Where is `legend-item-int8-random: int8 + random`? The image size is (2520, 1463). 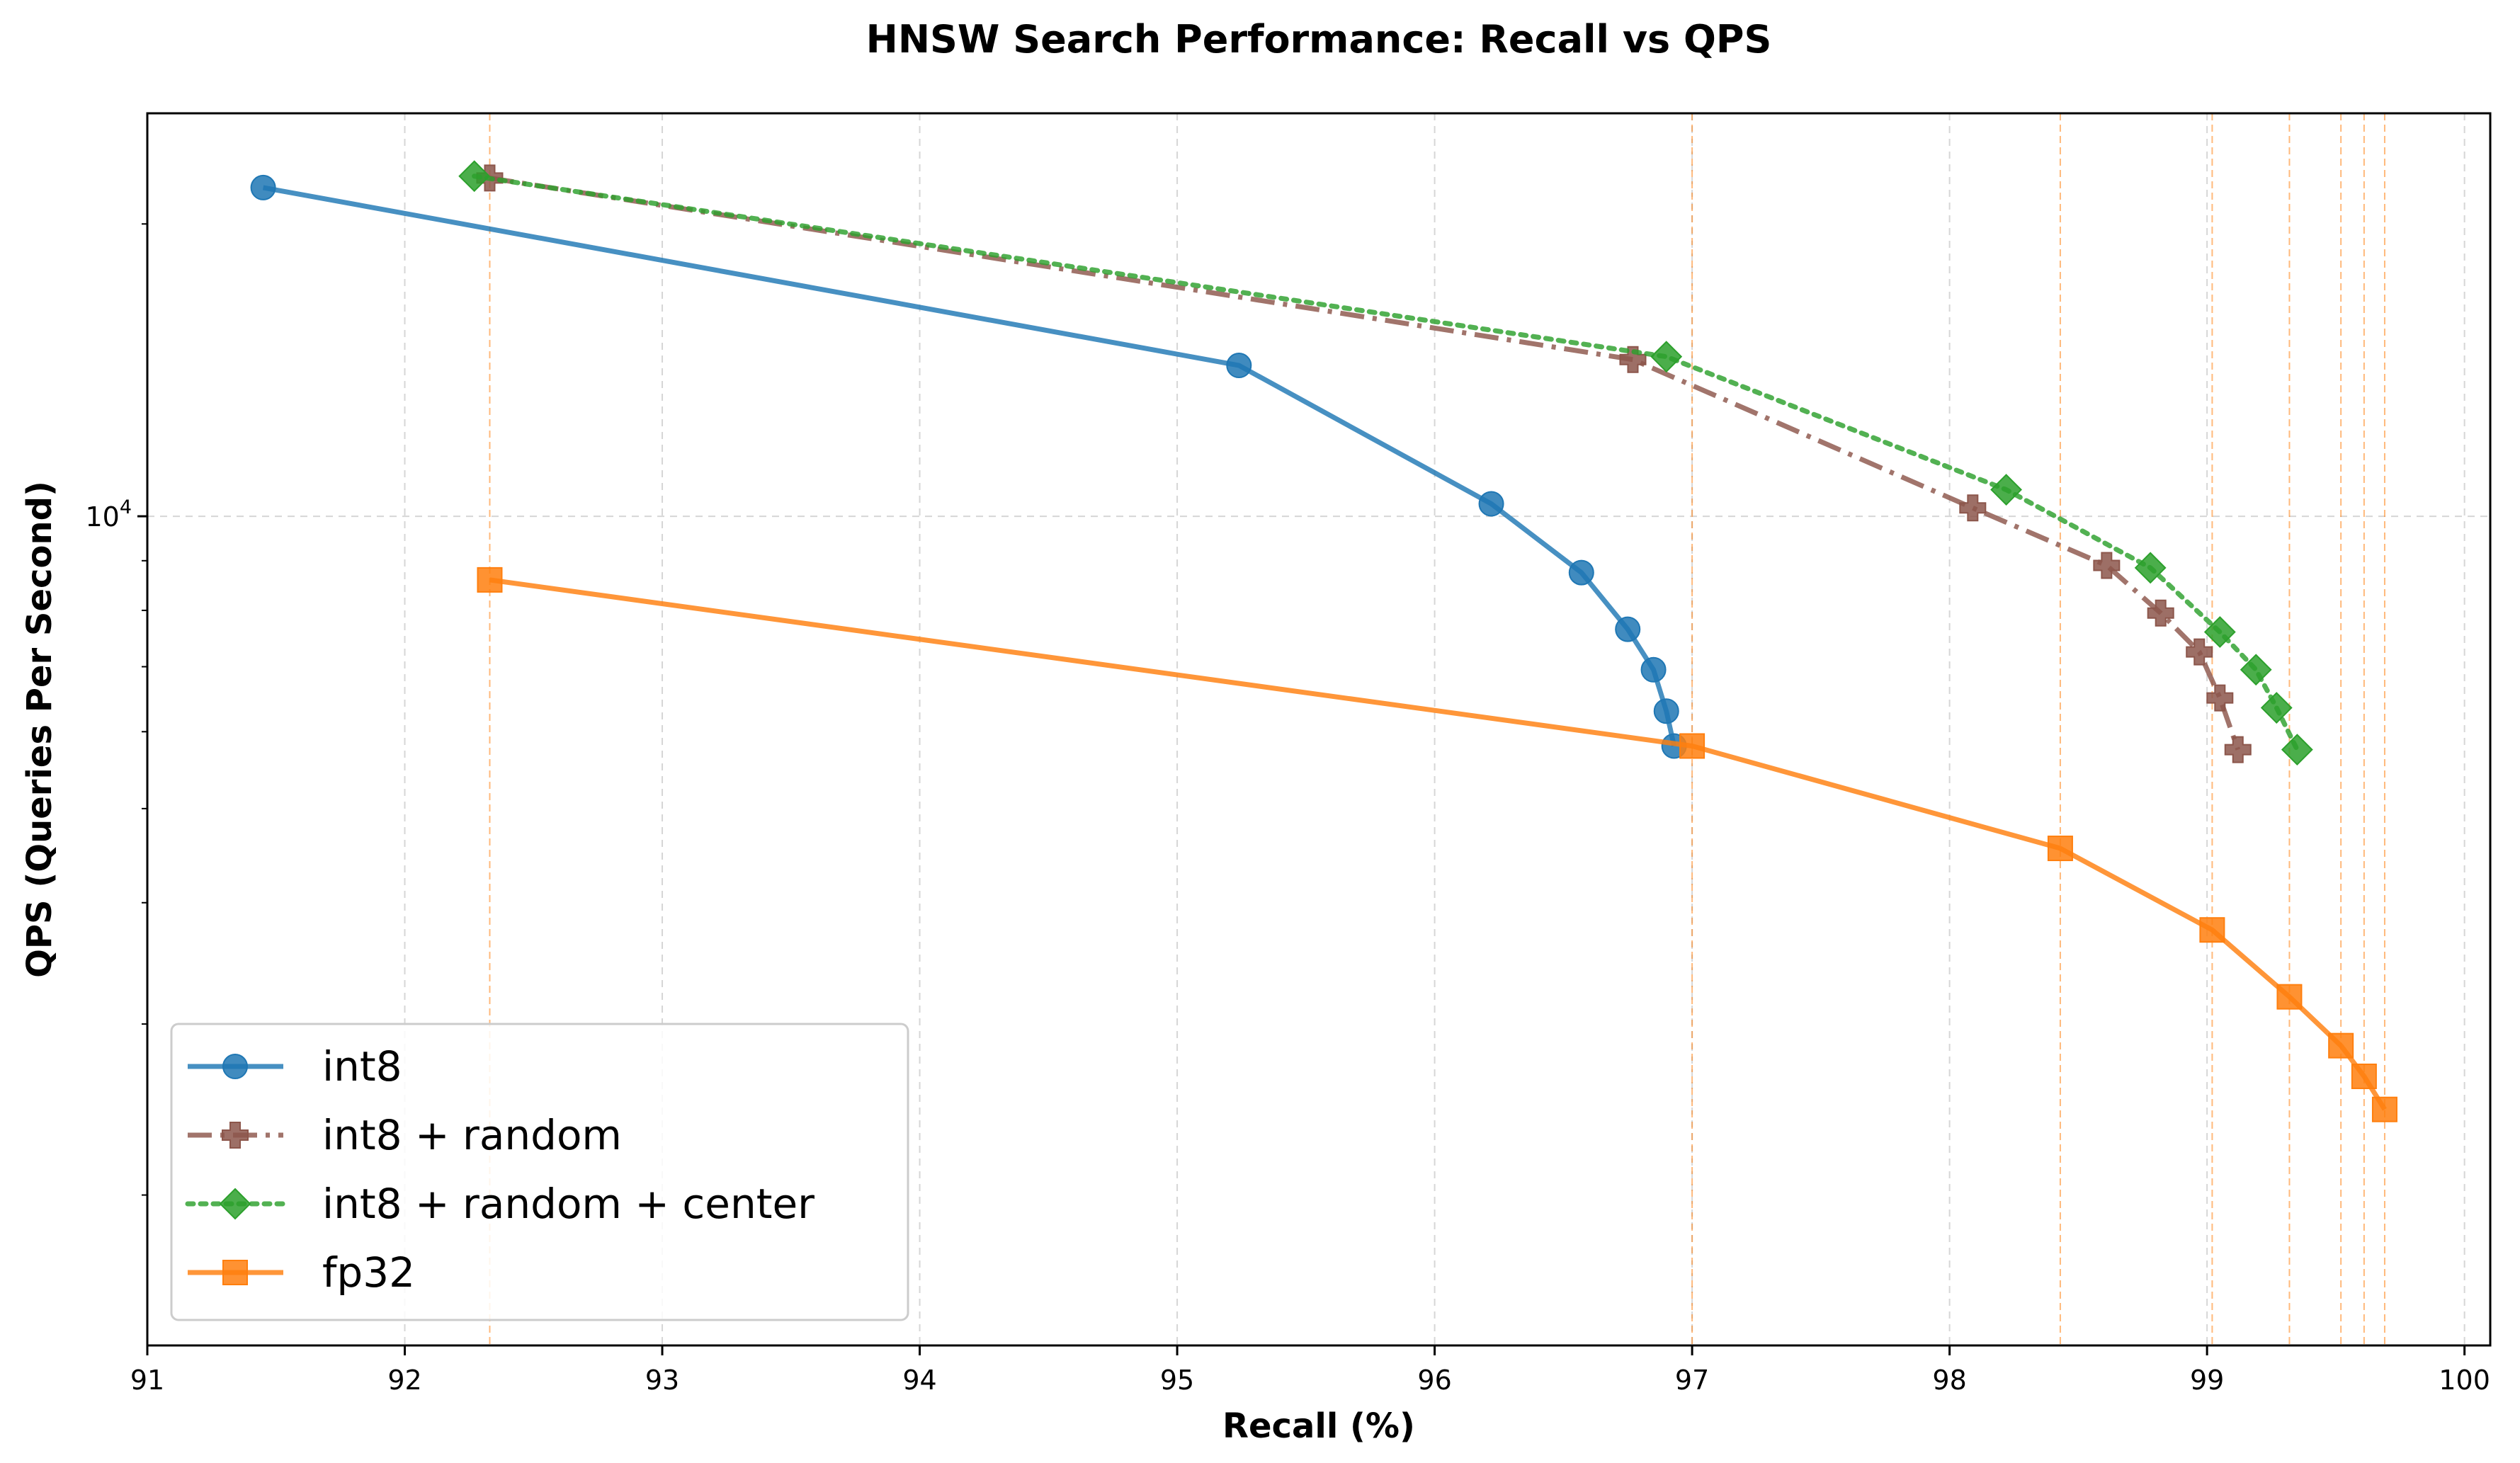
legend-item-int8-random: int8 + random is located at coordinates (405, 1135).